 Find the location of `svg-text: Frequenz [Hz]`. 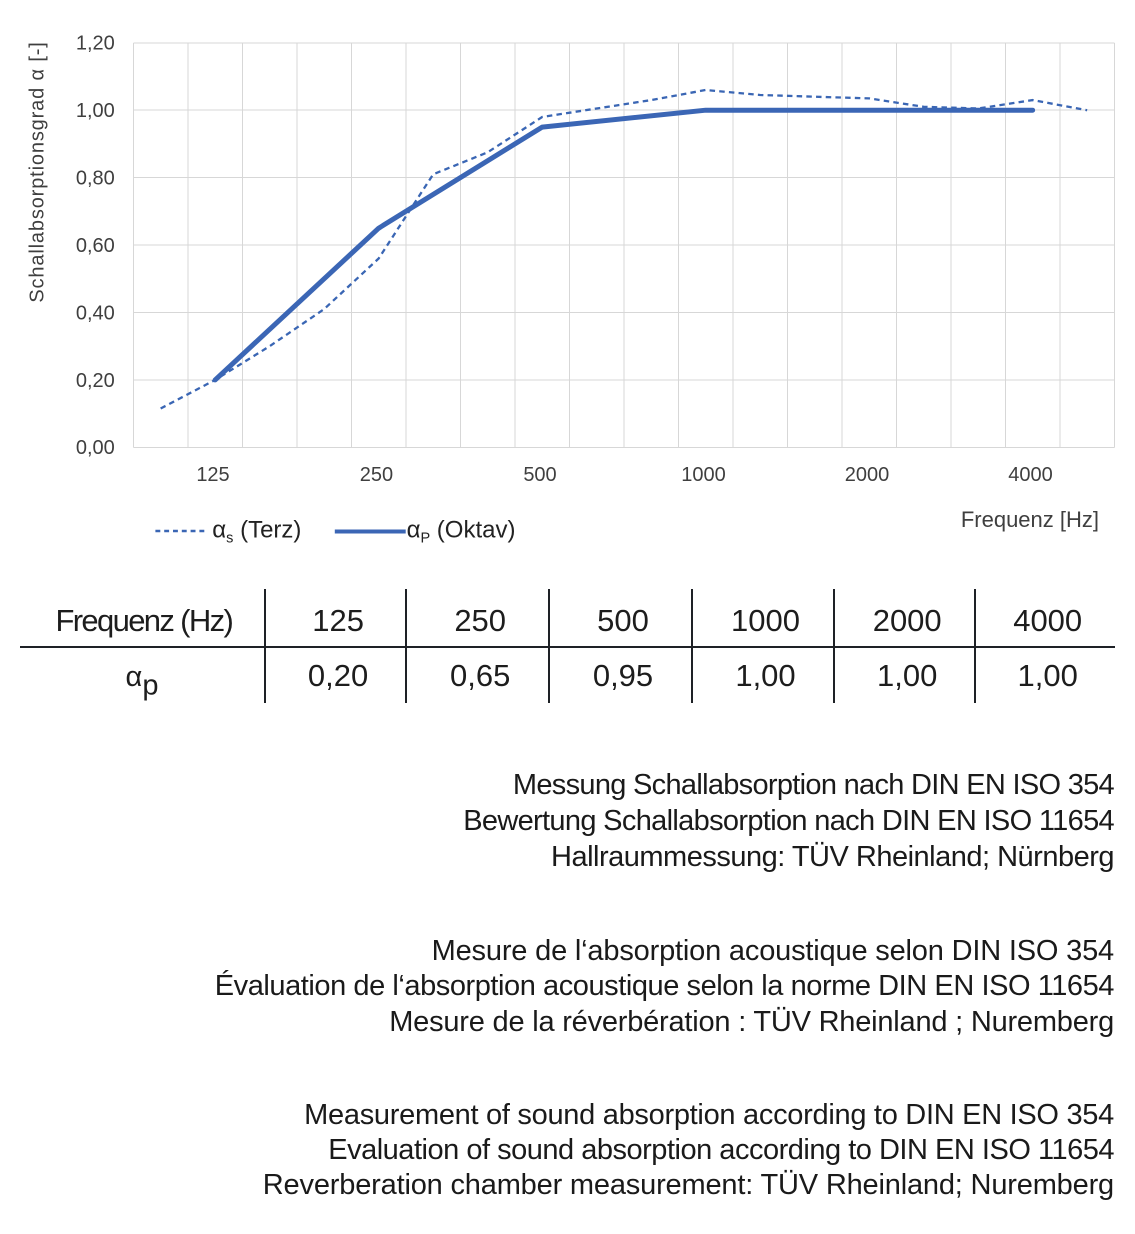

svg-text: Frequenz [Hz] is located at coordinates (1030, 519).